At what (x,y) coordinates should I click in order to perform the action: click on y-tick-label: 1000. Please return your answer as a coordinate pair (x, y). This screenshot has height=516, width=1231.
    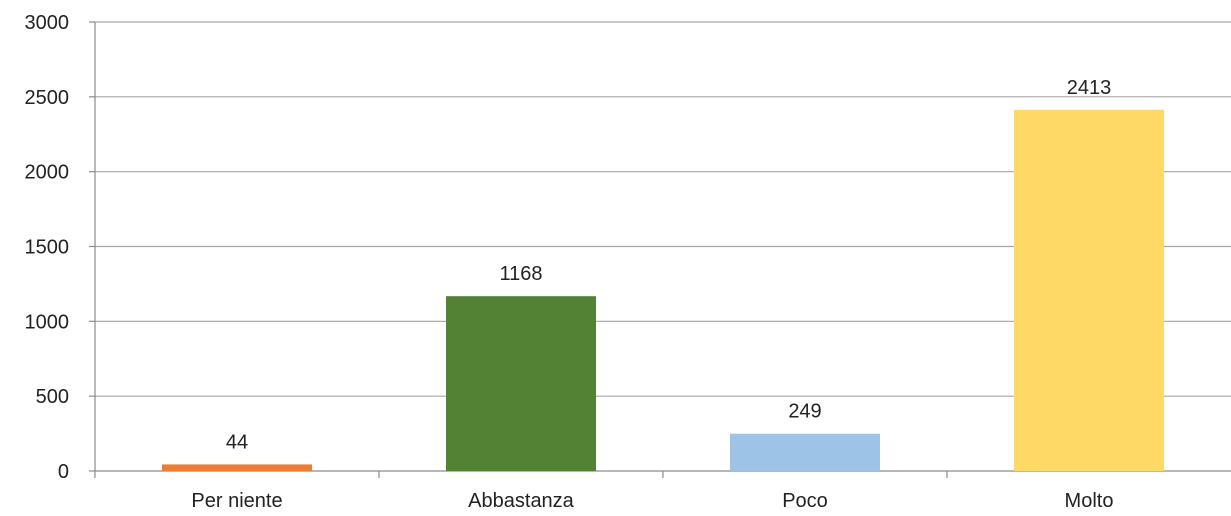
    Looking at the image, I should click on (47, 322).